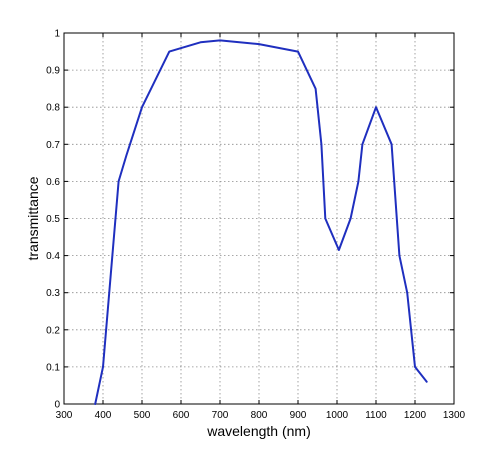 The height and width of the screenshot is (455, 500). Describe the element at coordinates (53, 219) in the screenshot. I see `y-tick-label: 0.5` at that location.